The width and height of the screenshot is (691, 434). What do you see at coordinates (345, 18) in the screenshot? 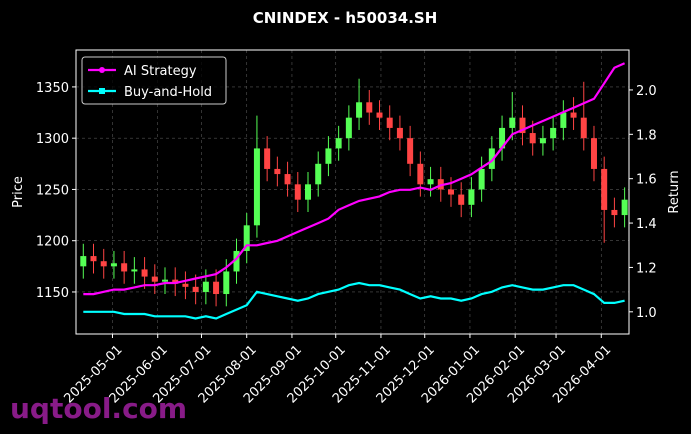
I see `chart-title: CNINDEX - h50034.SH` at bounding box center [345, 18].